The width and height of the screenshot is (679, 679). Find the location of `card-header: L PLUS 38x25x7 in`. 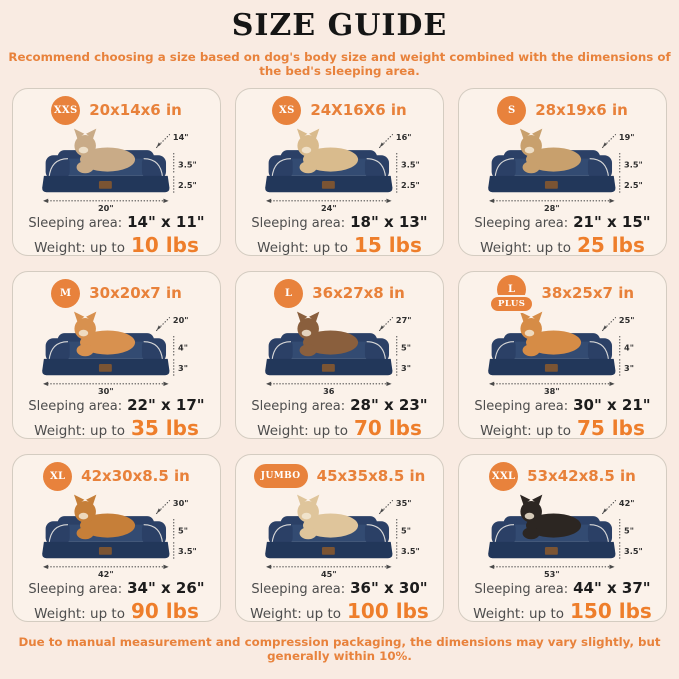

card-header: L PLUS 38x25x7 in is located at coordinates (562, 293).